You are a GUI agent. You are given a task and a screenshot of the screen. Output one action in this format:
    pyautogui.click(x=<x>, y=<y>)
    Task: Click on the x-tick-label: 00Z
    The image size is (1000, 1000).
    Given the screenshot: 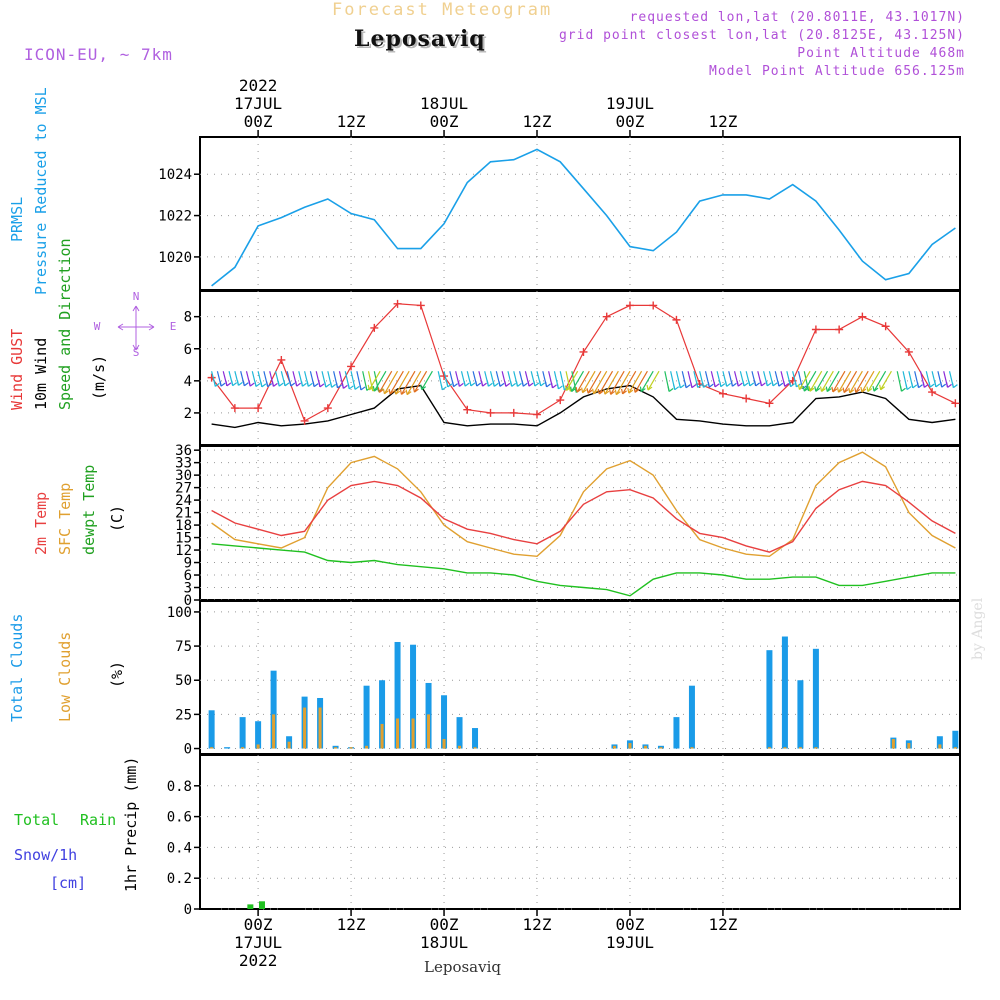 What is the action you would take?
    pyautogui.click(x=630, y=121)
    